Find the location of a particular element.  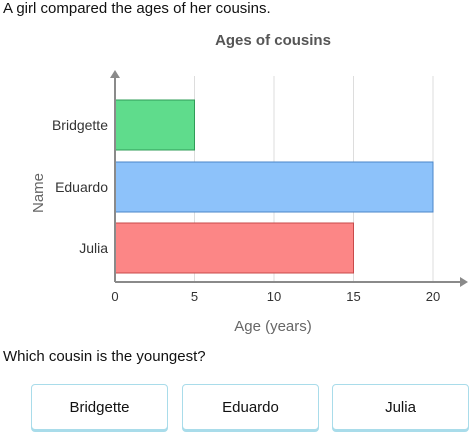

tick-labels: 0 5 10 15 20 is located at coordinates (275, 296).